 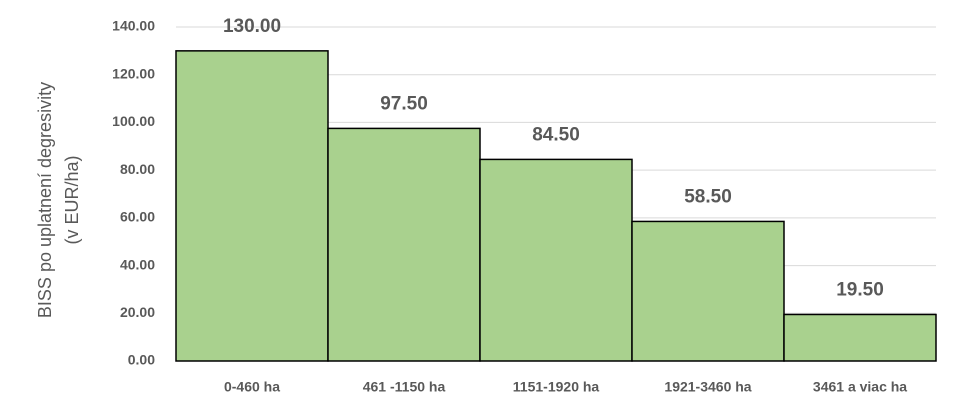 What do you see at coordinates (252, 26) in the screenshot?
I see `value-label: 130.00` at bounding box center [252, 26].